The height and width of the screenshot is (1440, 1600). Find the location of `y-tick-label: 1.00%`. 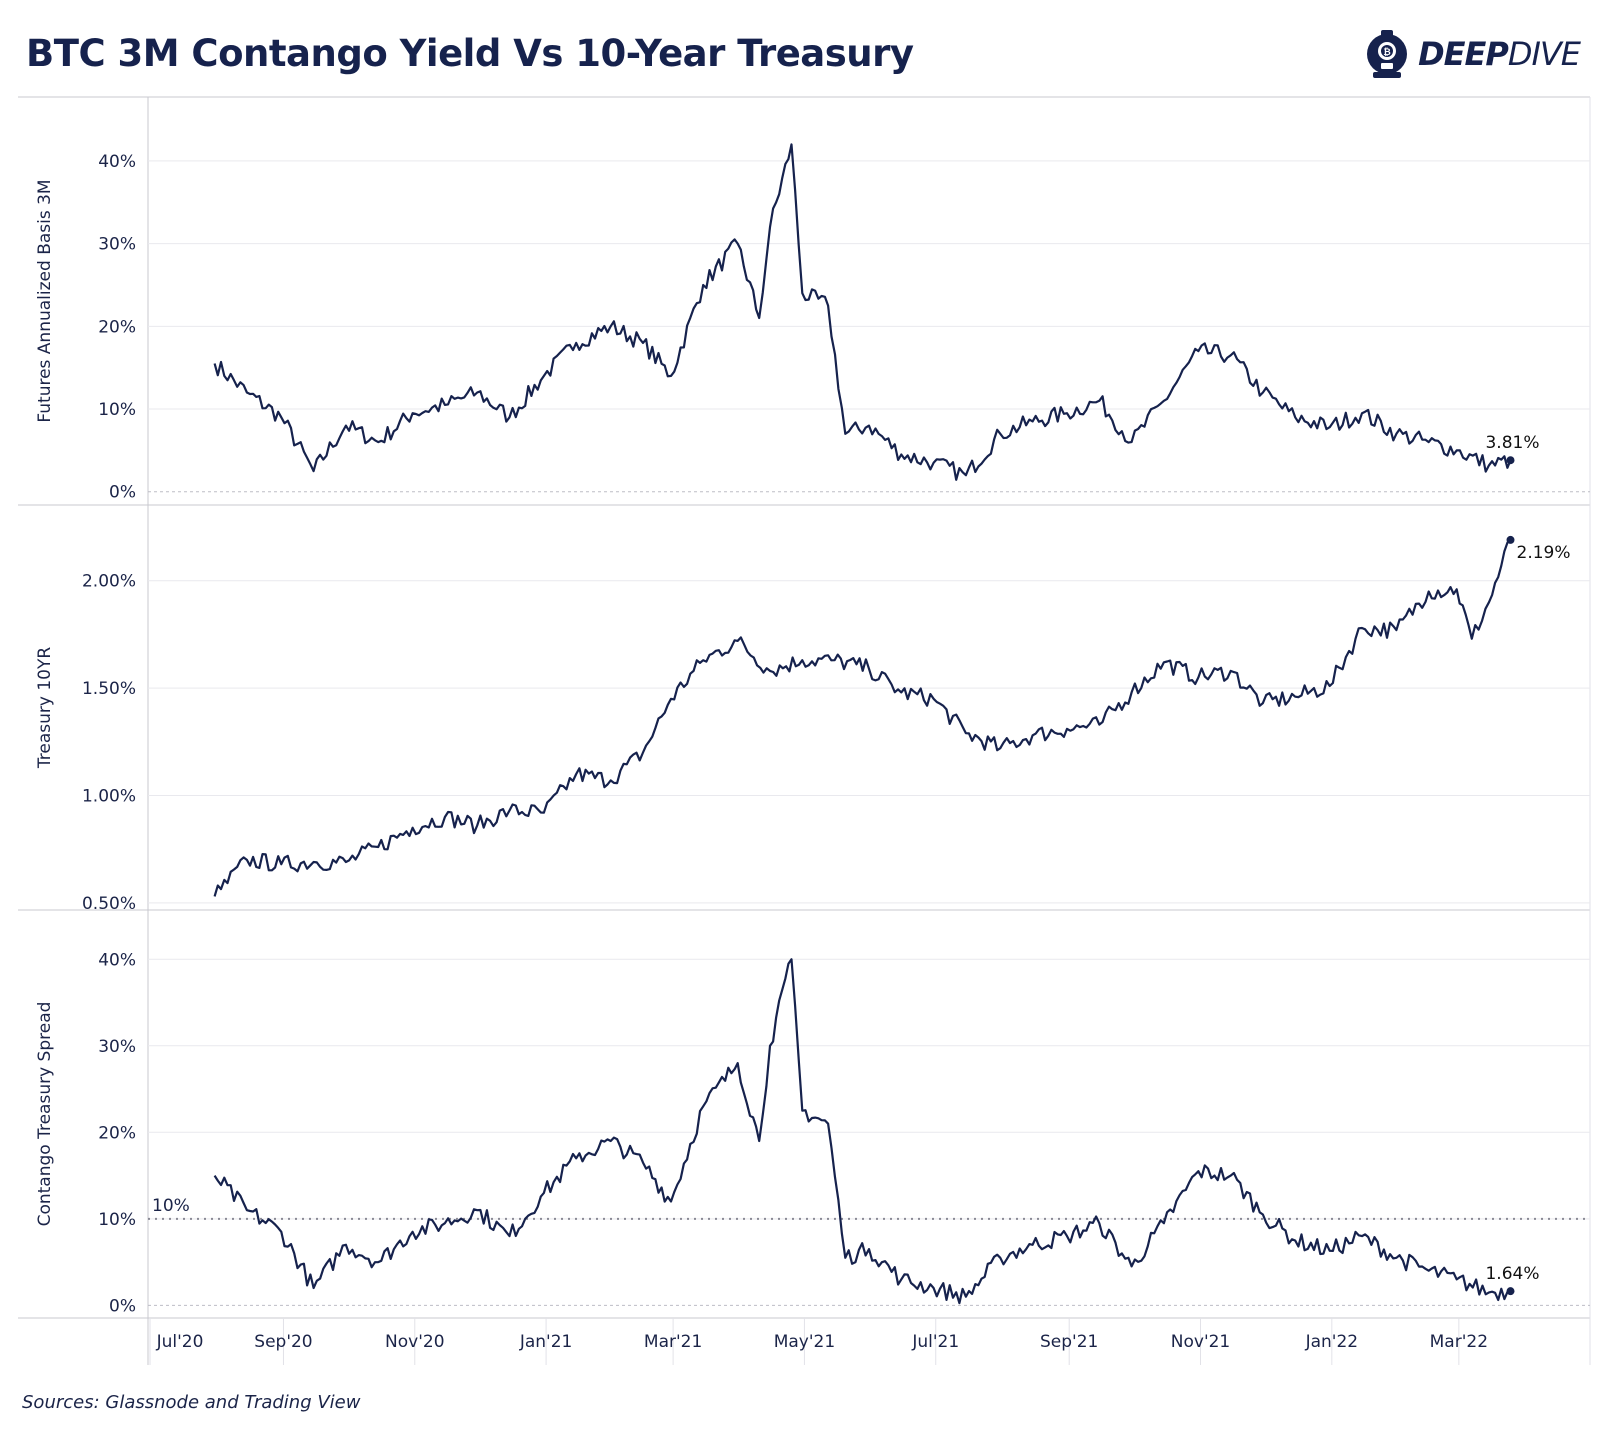

y-tick-label: 1.00% is located at coordinates (109, 796).